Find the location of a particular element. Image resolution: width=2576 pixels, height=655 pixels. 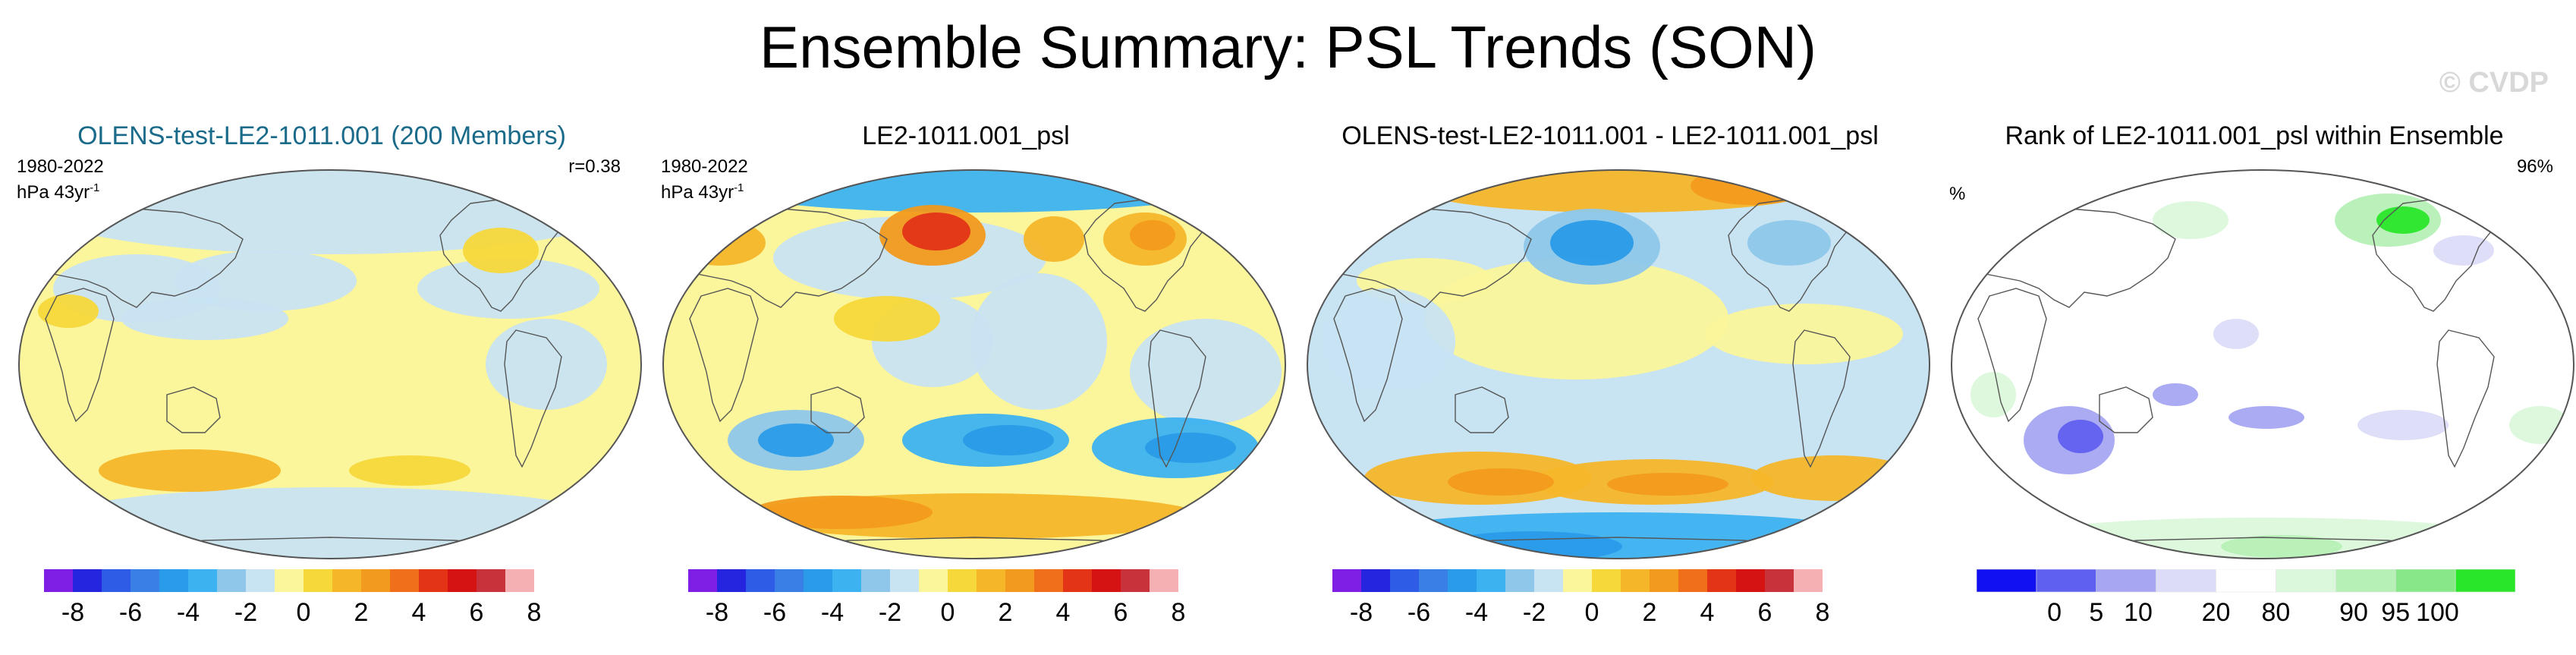

figure-title: Ensemble Summary: PSL Trends (SON) is located at coordinates (1288, 47).